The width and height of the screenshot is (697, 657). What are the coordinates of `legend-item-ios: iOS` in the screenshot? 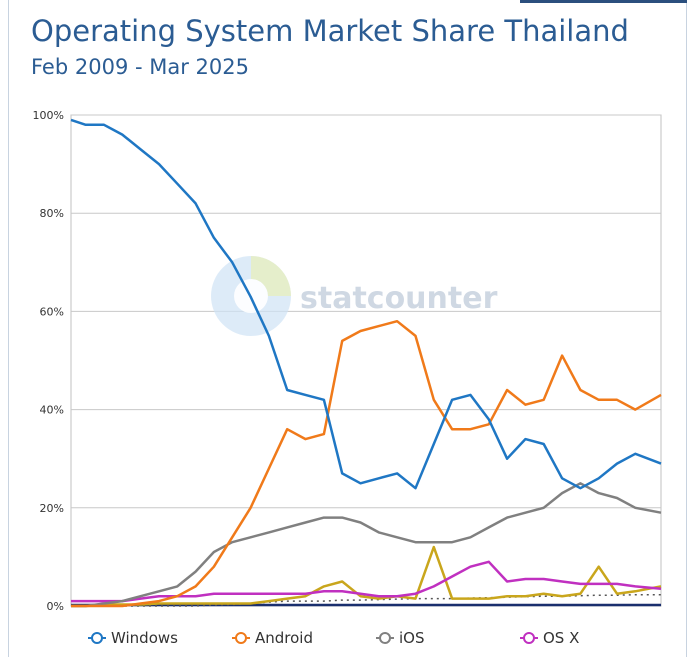 It's located at (400, 638).